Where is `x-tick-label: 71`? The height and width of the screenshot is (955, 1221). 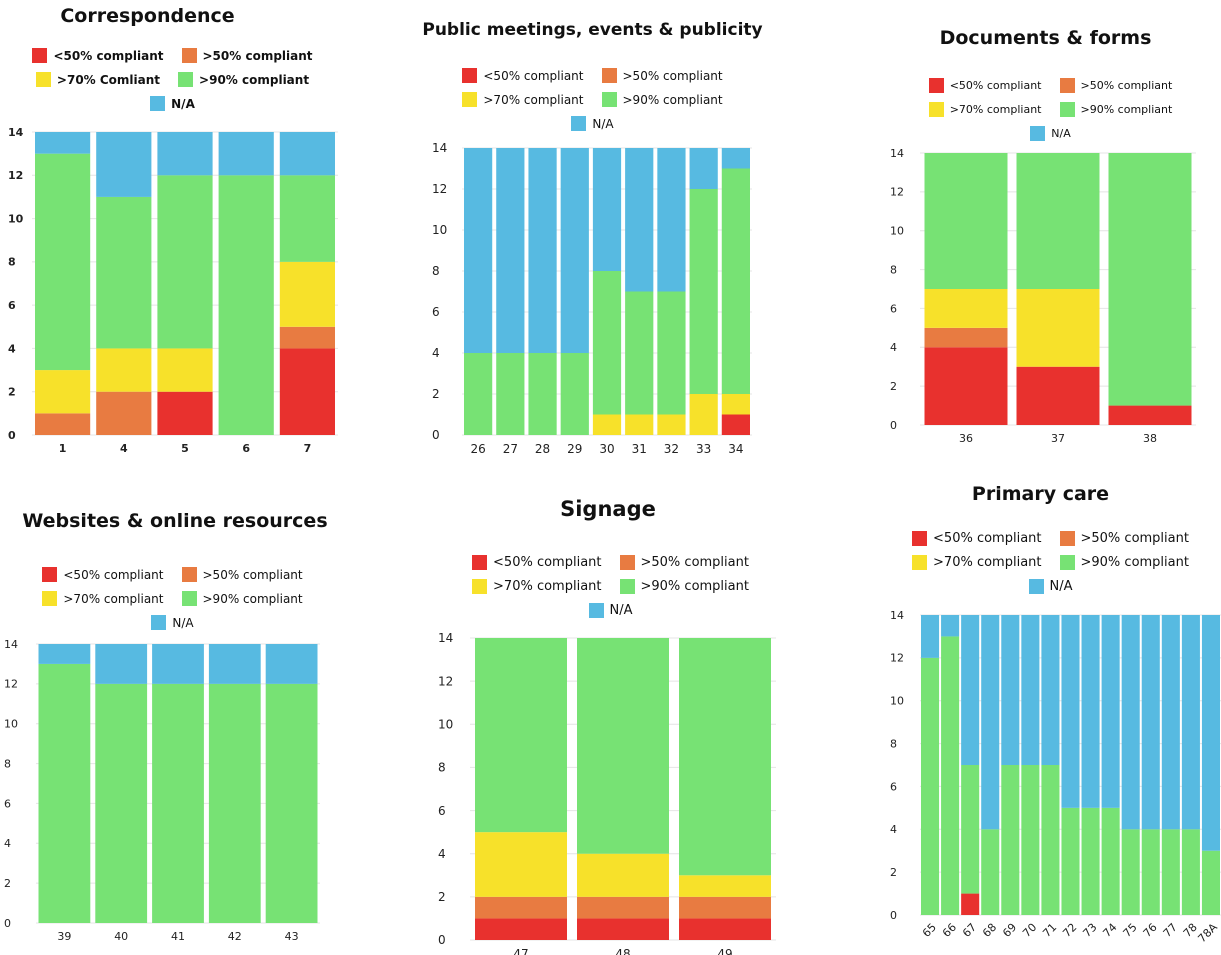
x-tick-label: 71 is located at coordinates (1049, 930).